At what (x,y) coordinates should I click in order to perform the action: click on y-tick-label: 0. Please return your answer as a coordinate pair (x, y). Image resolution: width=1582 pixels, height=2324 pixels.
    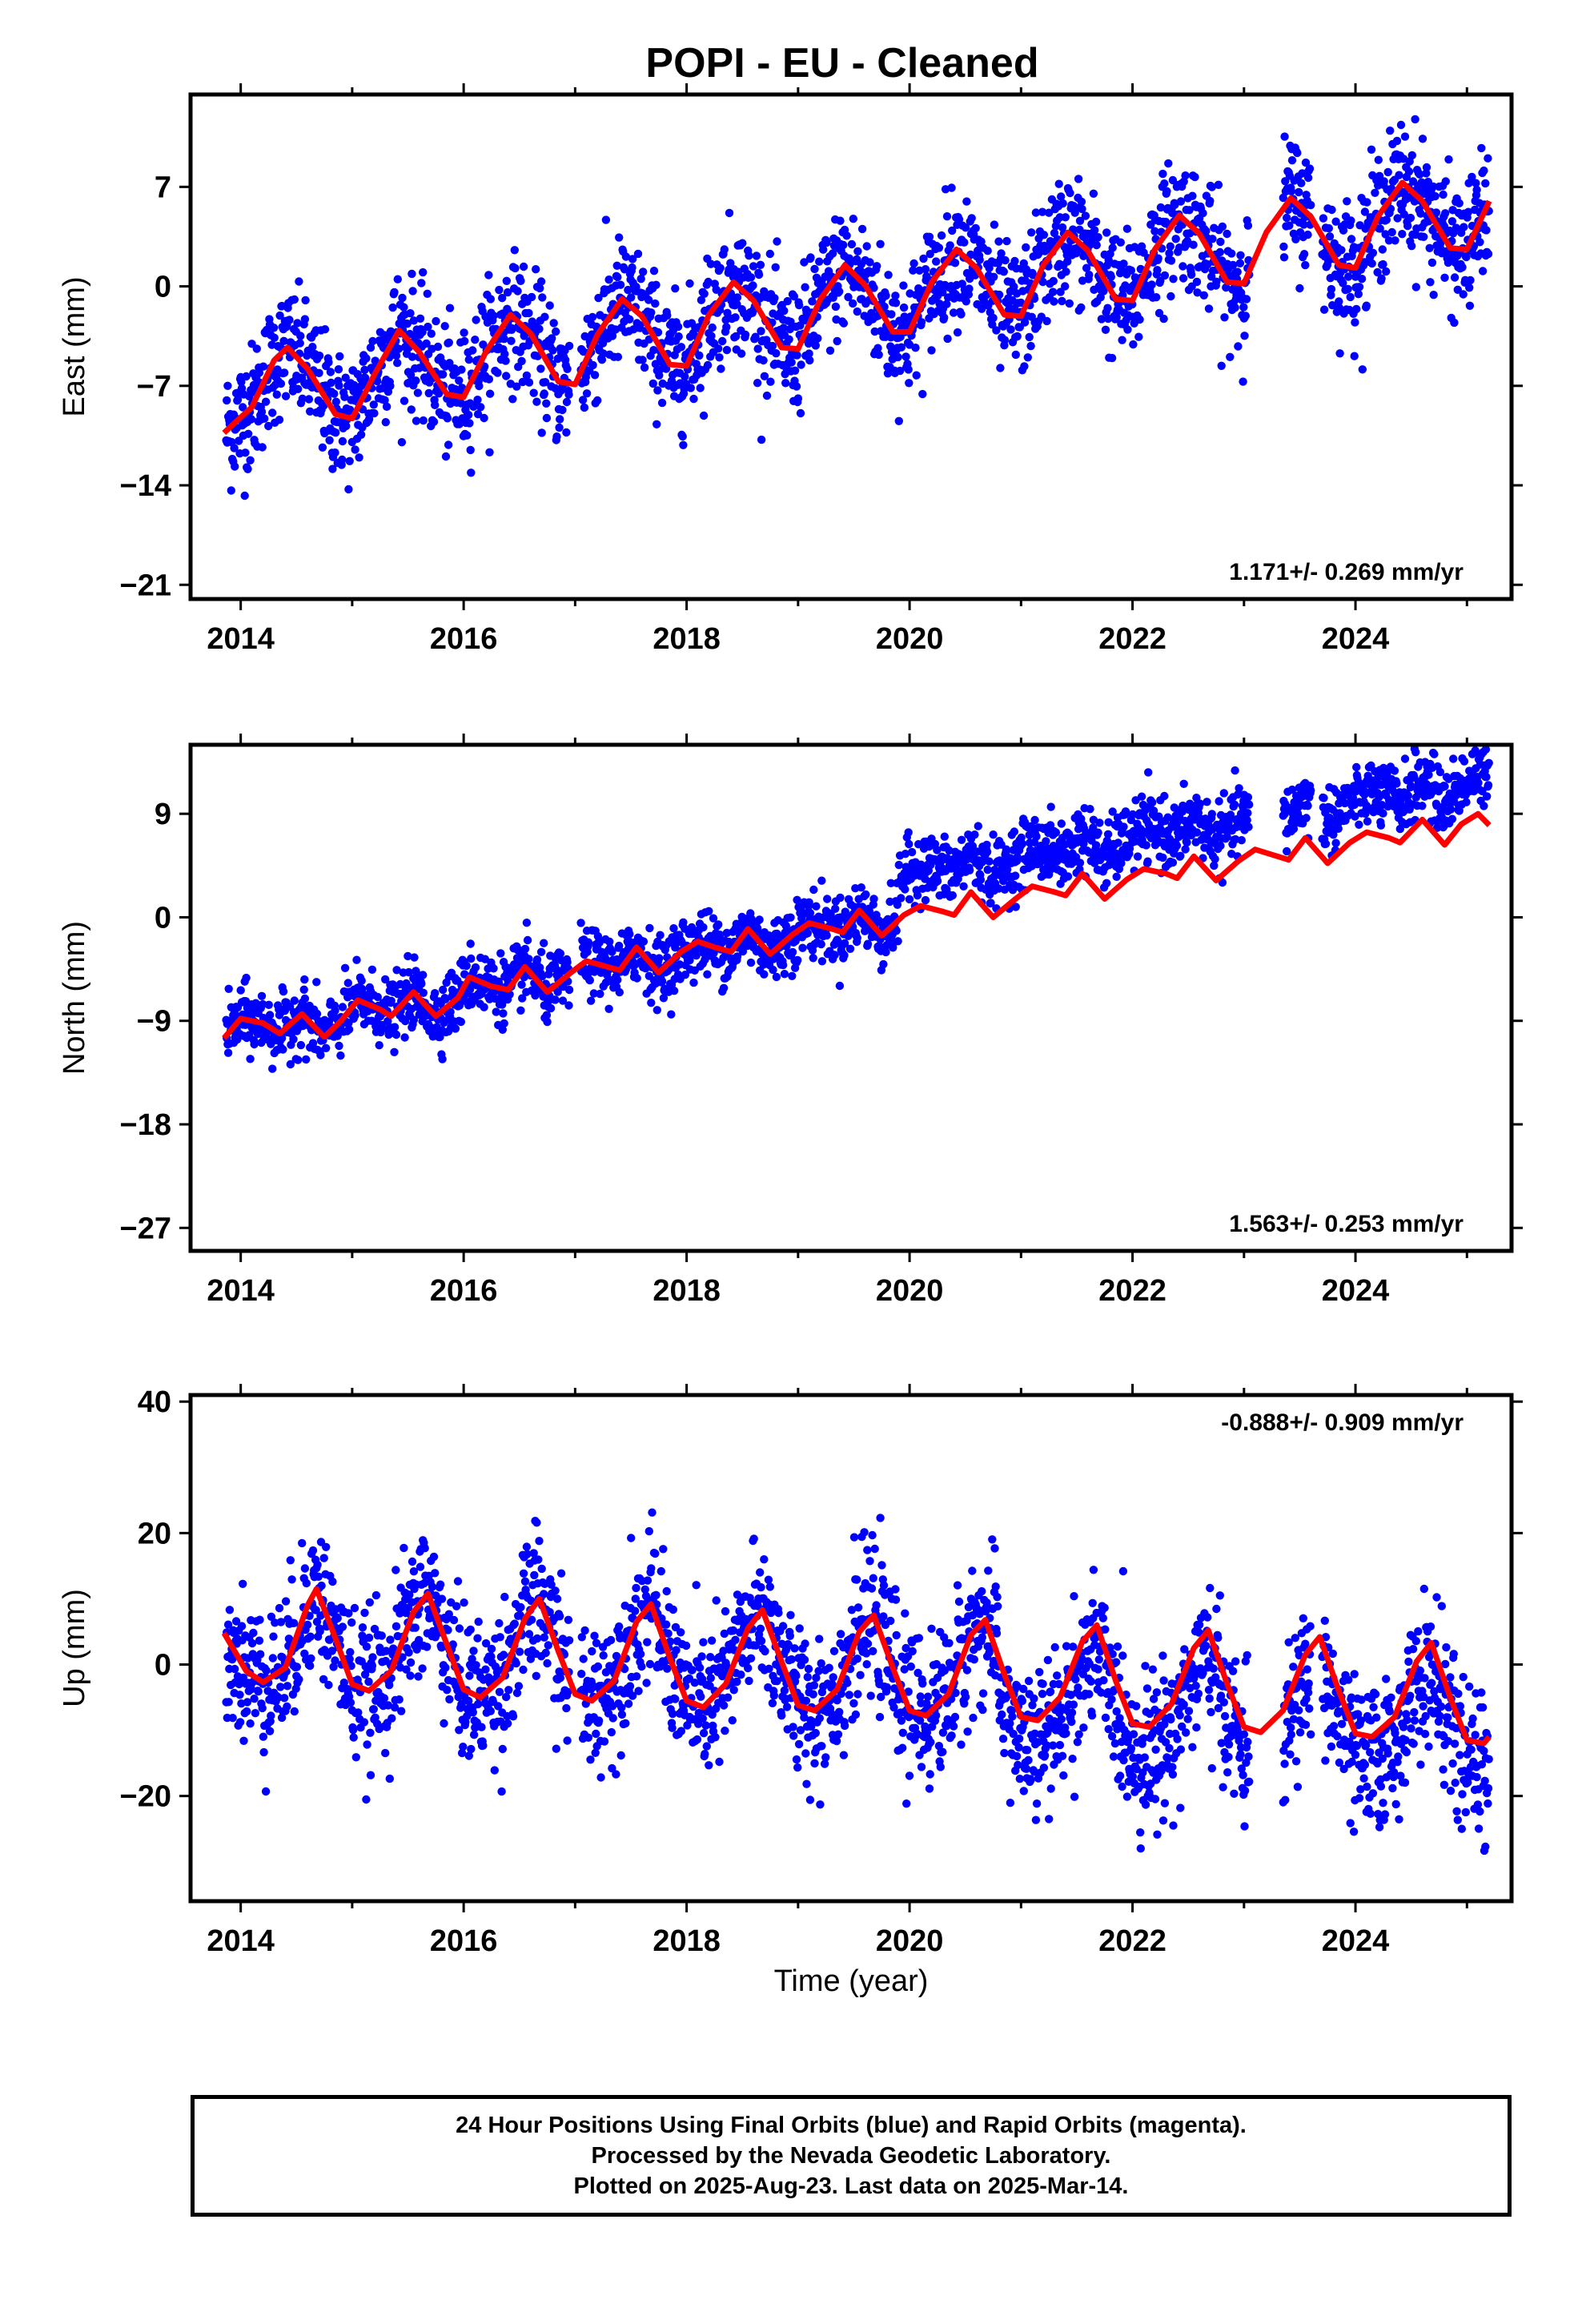
    Looking at the image, I should click on (163, 287).